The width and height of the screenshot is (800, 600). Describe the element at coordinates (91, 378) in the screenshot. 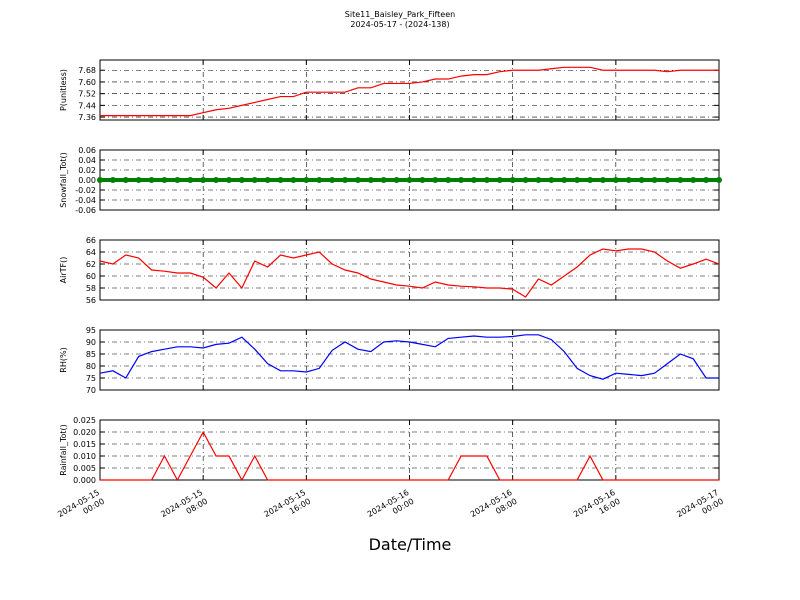

I see `y-tick-label: 75` at that location.